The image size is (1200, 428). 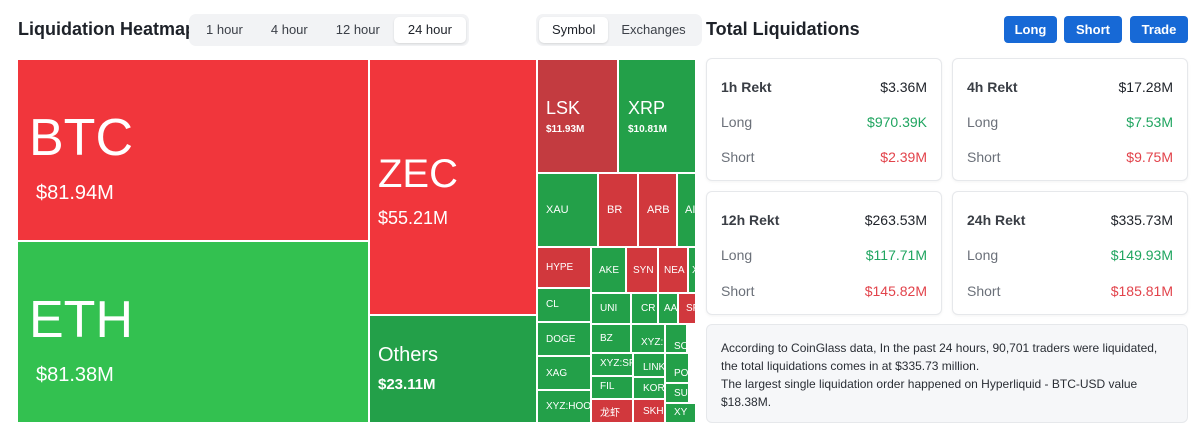 I want to click on tile-x: X, so click(x=692, y=270).